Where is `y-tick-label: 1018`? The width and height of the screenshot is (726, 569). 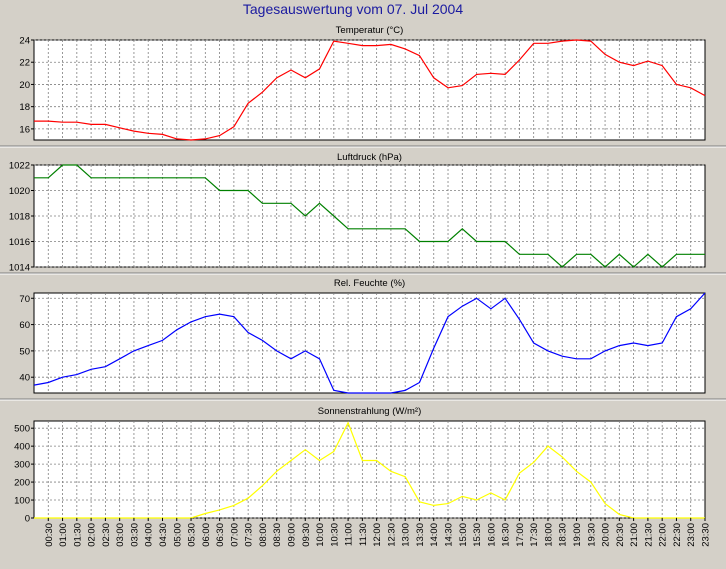 y-tick-label: 1018 is located at coordinates (19, 217).